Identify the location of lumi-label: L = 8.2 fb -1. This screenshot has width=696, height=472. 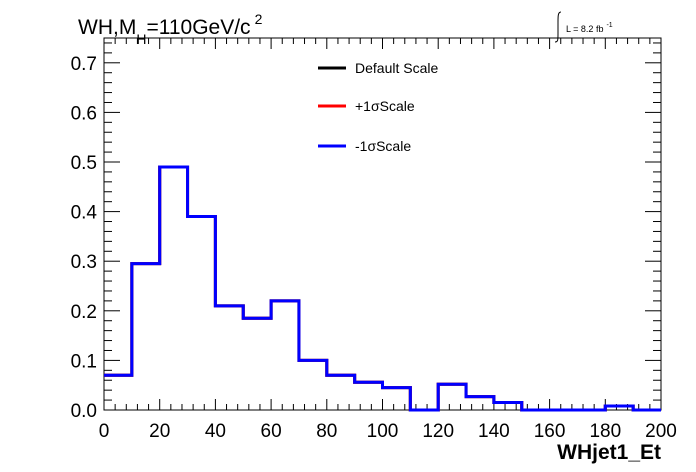
(589, 28).